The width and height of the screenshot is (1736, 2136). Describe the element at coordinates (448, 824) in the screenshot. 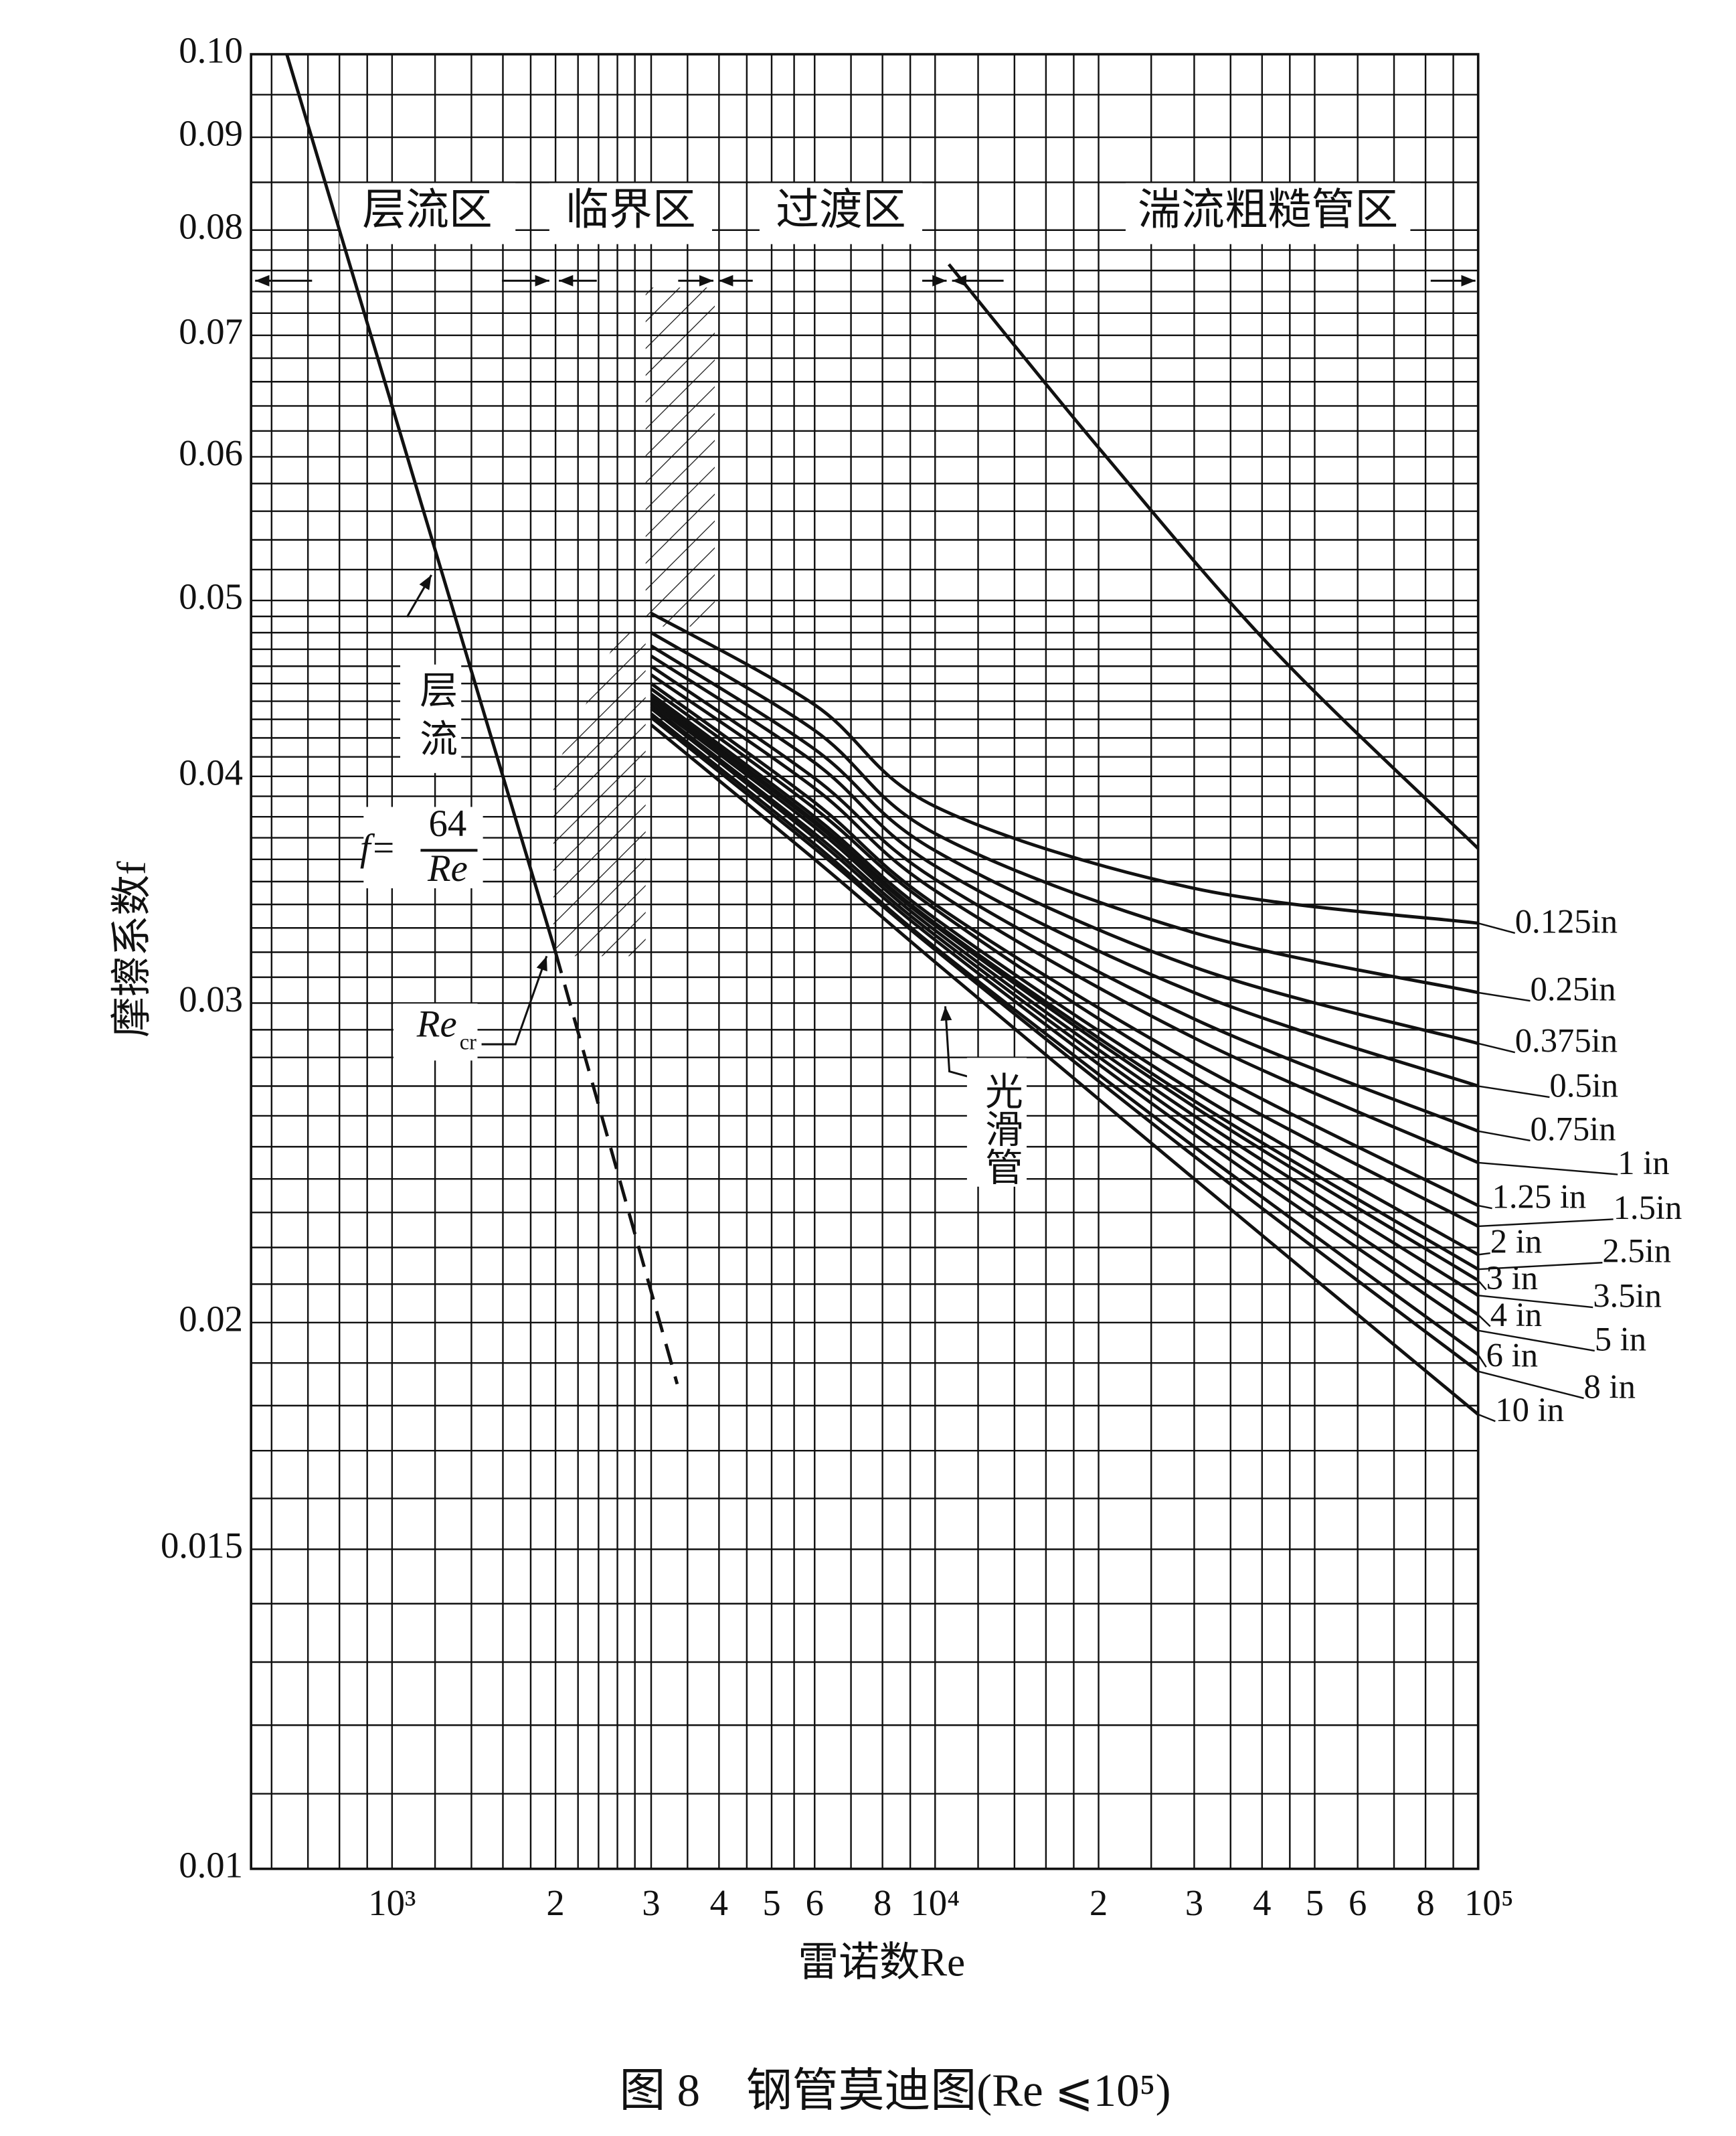

I see `annotation: 64` at that location.